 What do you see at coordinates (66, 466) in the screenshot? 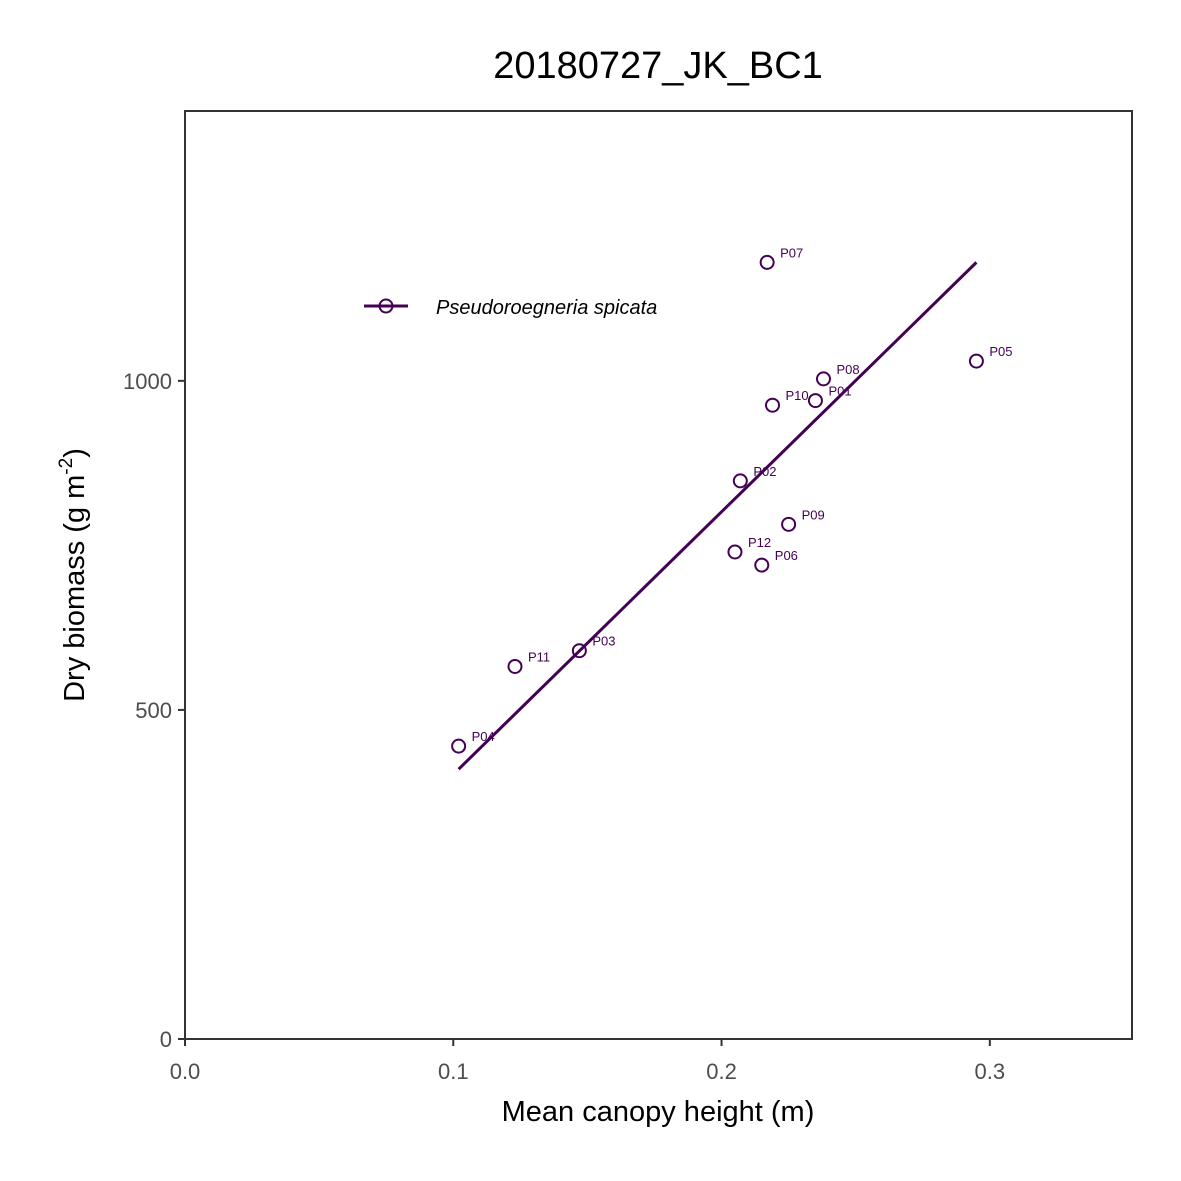
I see `y-axis-title-superscript: -2` at bounding box center [66, 466].